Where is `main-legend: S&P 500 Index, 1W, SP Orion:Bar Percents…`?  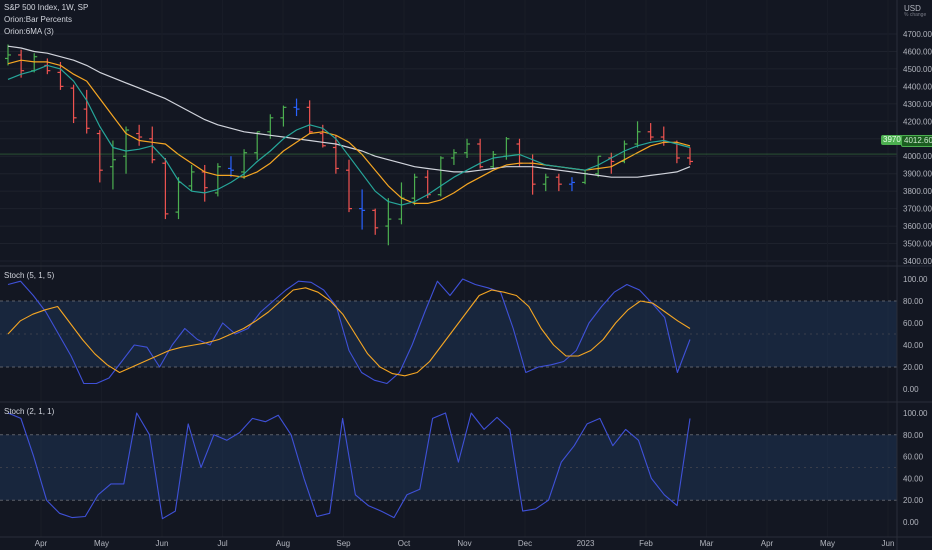 main-legend: S&P 500 Index, 1W, SP Orion:Bar Percents… is located at coordinates (46, 20).